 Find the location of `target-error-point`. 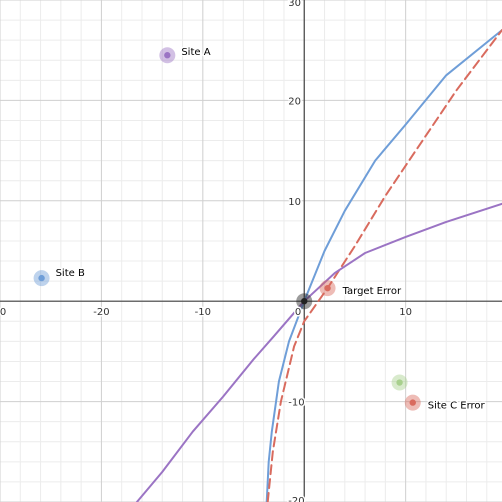

target-error-point is located at coordinates (327, 288).